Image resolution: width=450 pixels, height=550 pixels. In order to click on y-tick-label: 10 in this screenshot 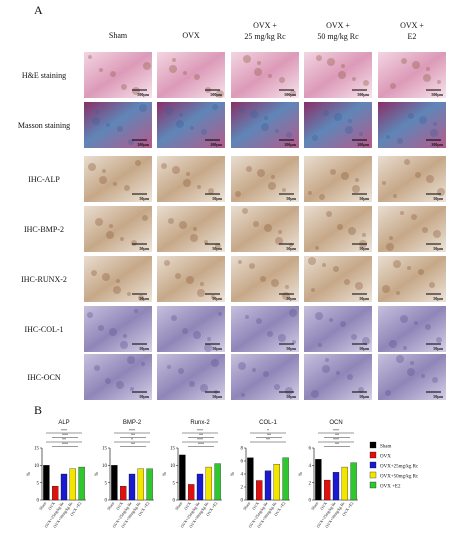, I will do `click(173, 466)`.